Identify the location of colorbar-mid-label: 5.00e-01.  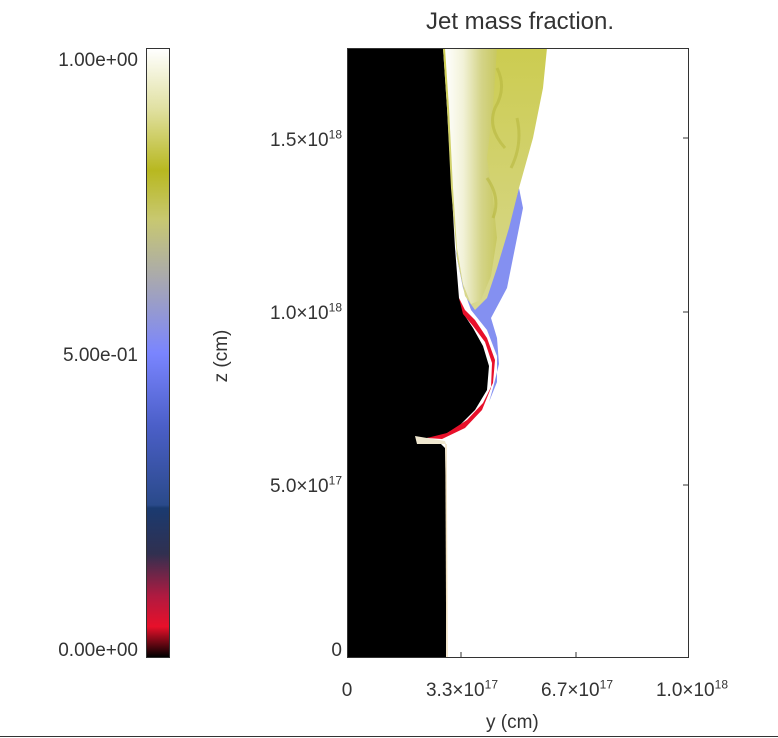
(100, 355).